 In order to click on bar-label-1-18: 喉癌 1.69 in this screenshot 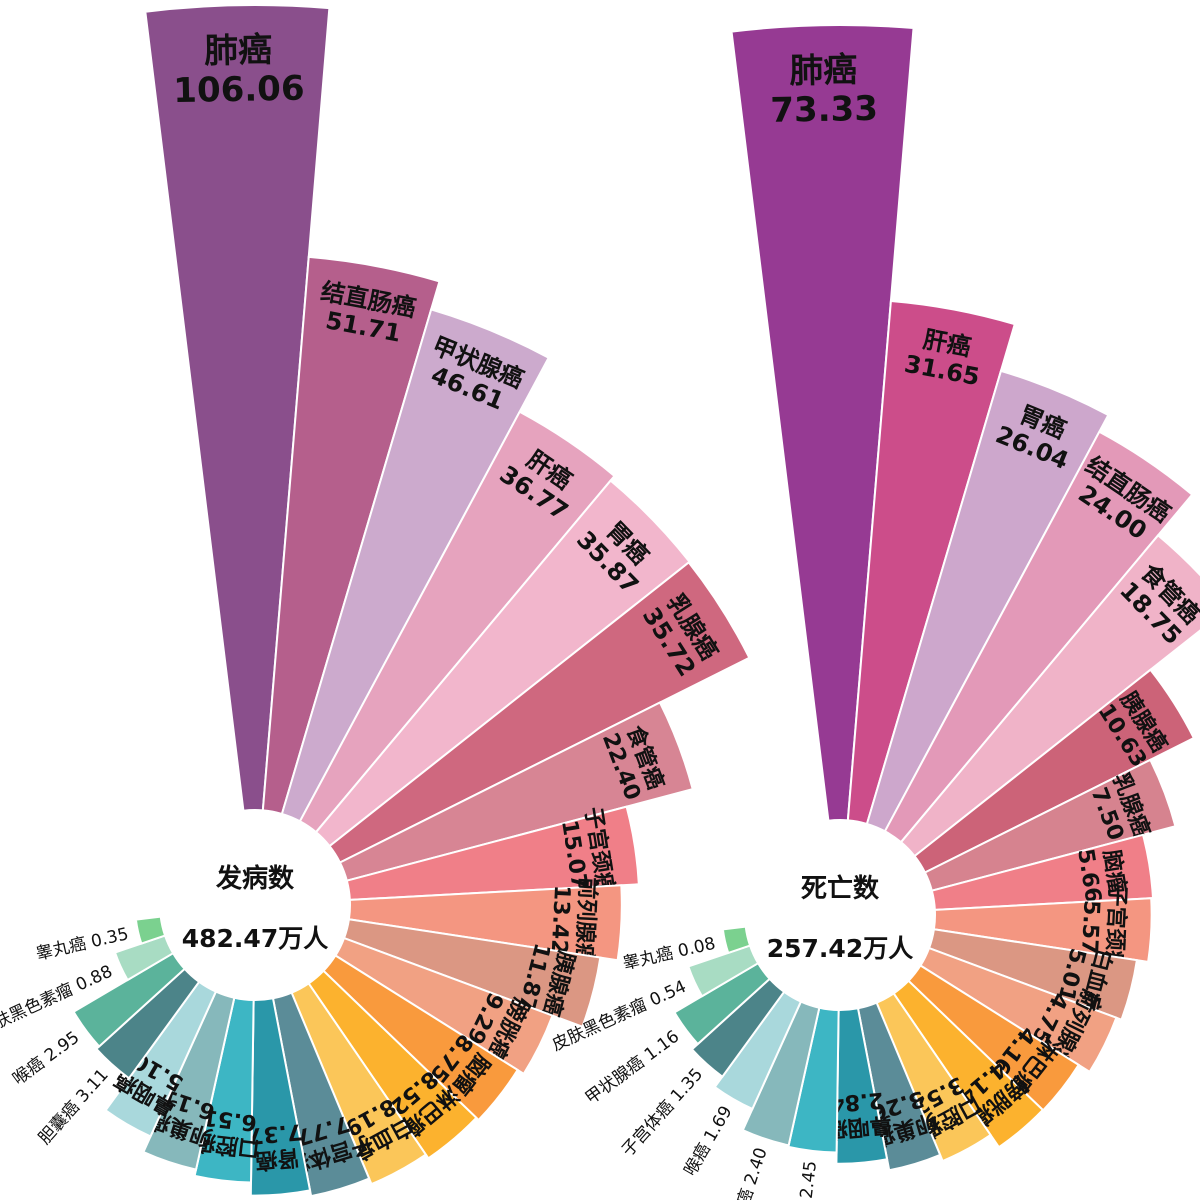, I will do `click(709, 1141)`.